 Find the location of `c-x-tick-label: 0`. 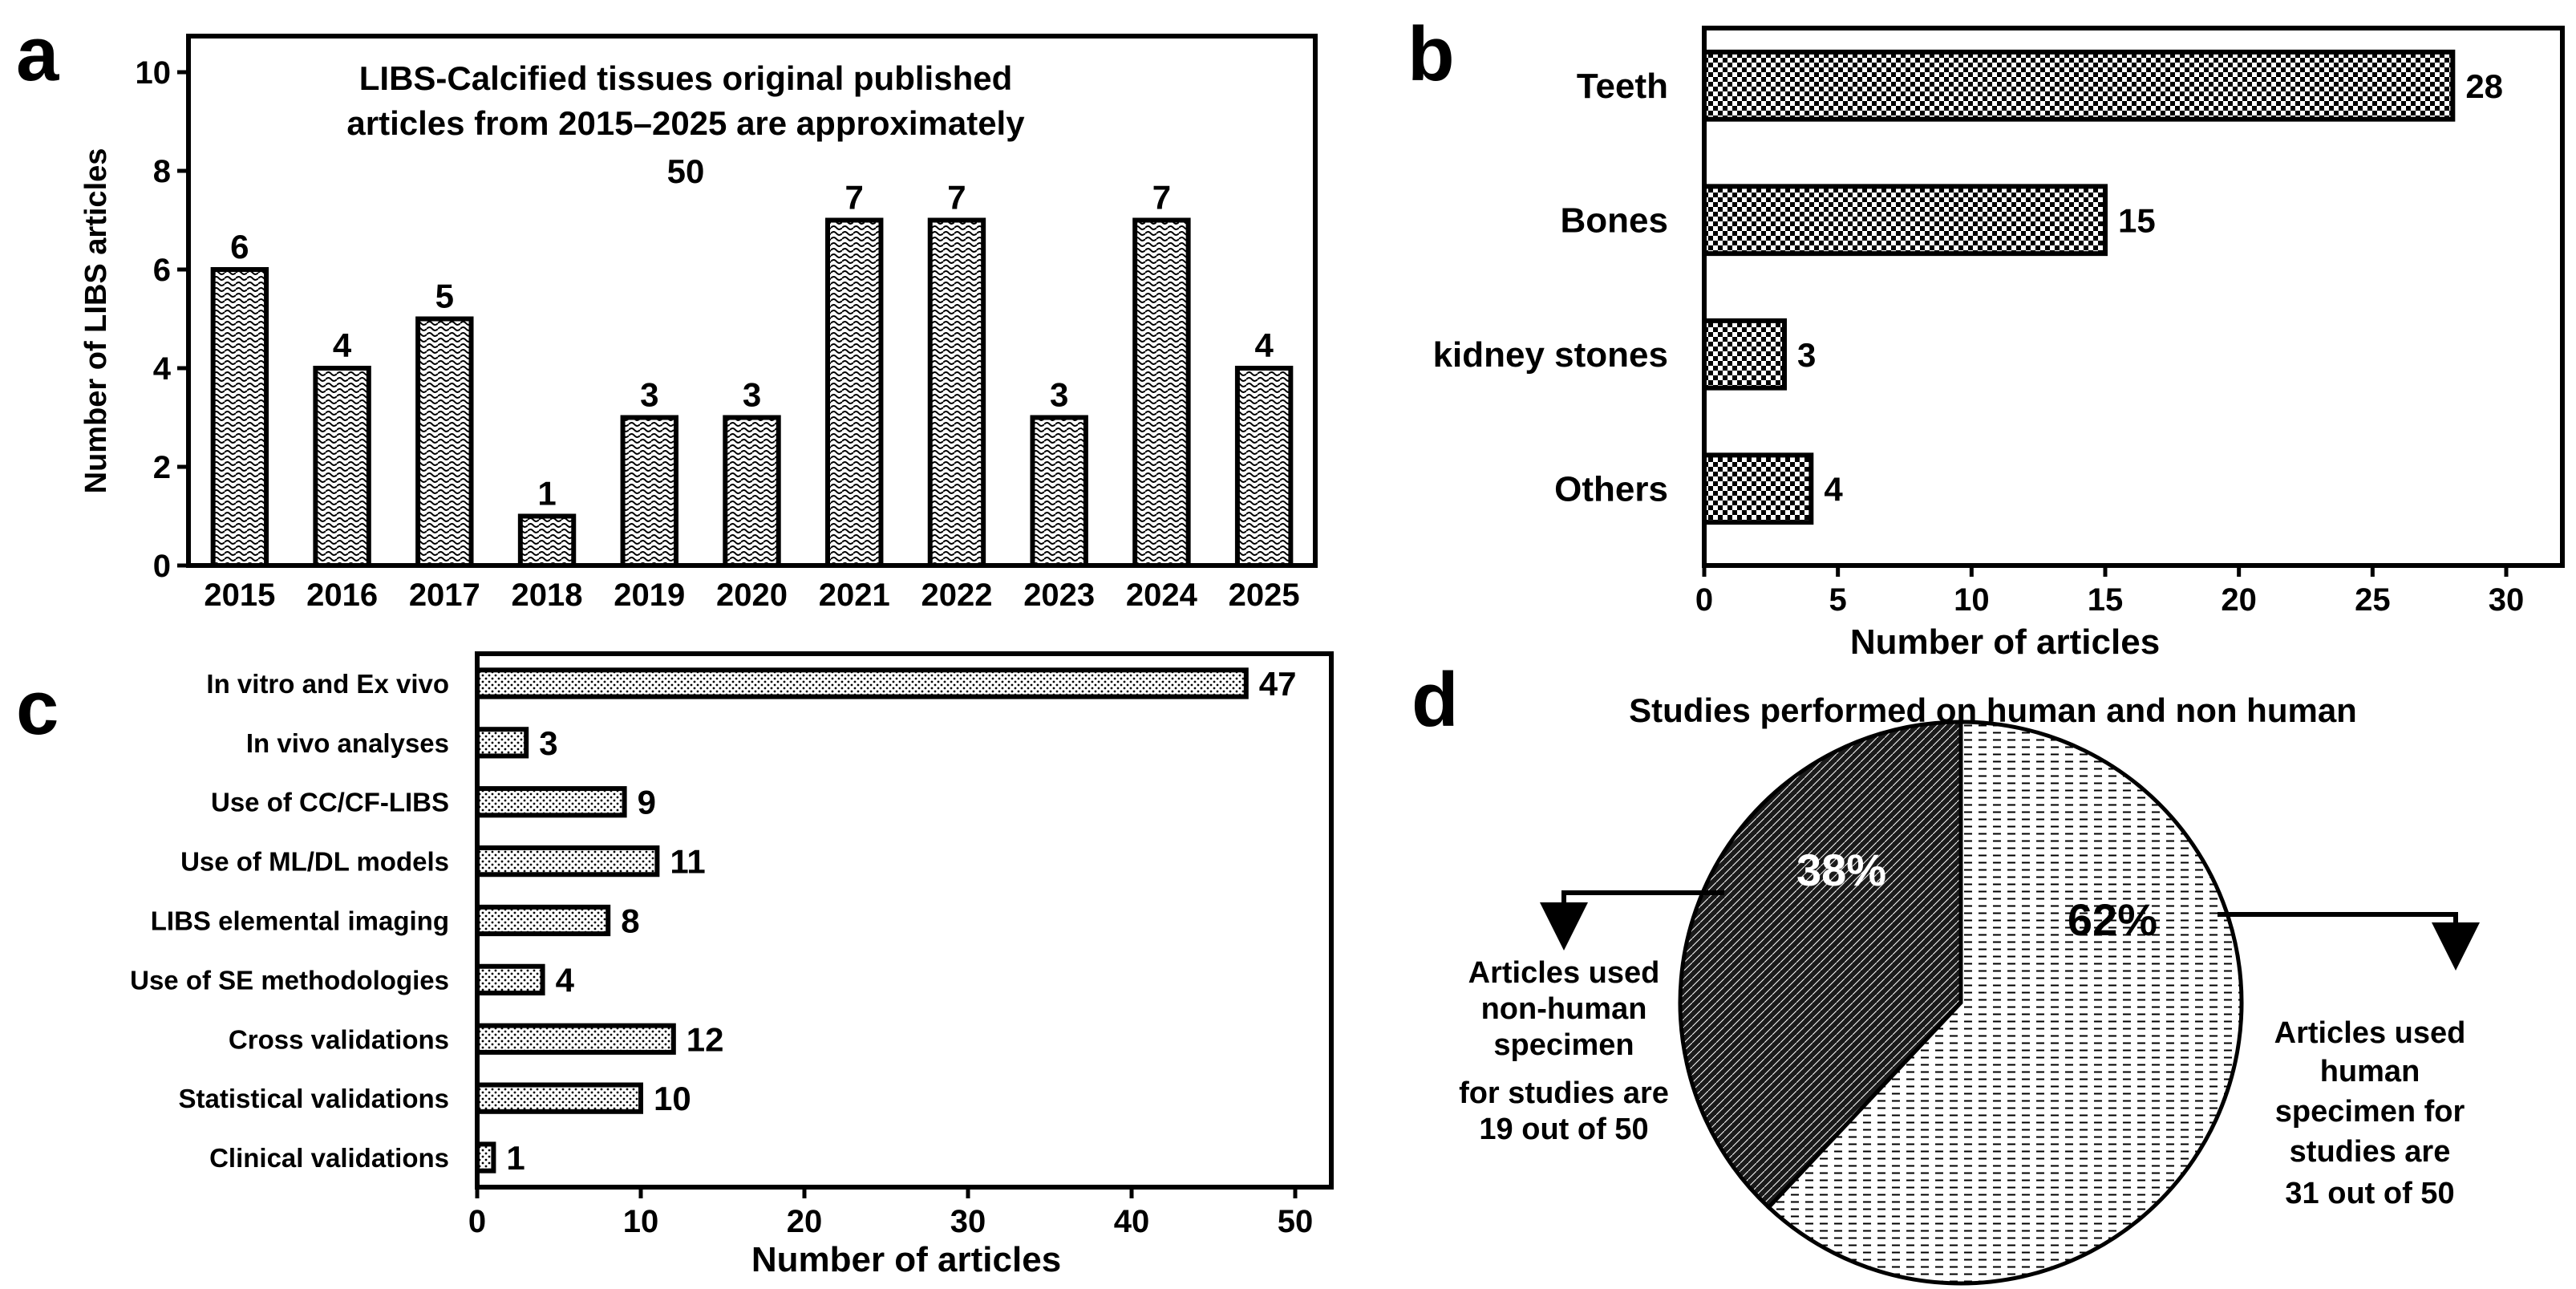

c-x-tick-label: 0 is located at coordinates (477, 1221).